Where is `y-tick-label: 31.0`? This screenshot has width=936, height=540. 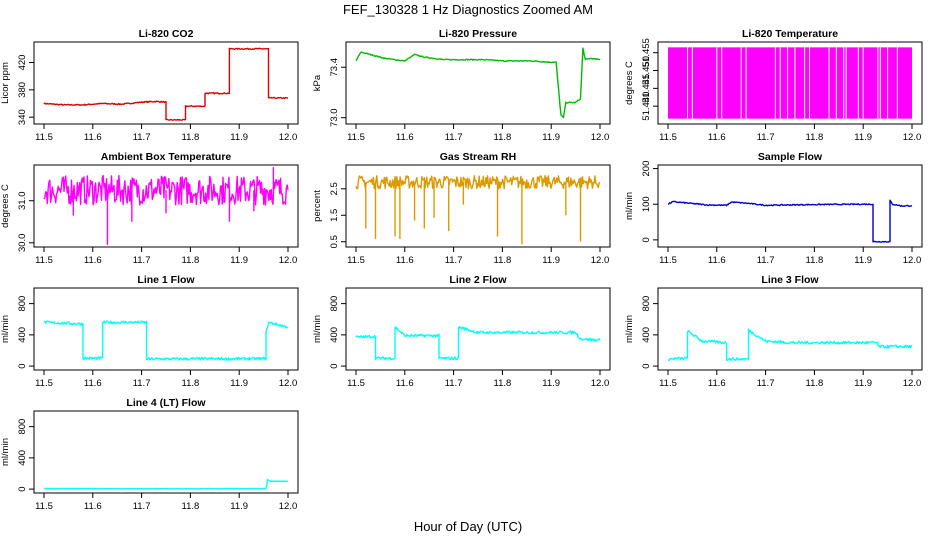 y-tick-label: 31.0 is located at coordinates (22, 200).